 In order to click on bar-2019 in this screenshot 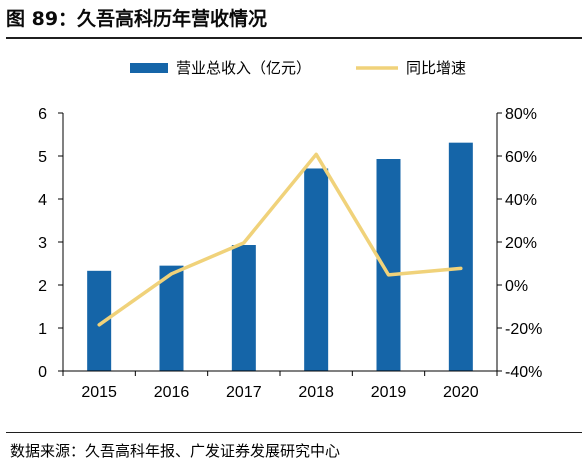, I will do `click(388, 265)`.